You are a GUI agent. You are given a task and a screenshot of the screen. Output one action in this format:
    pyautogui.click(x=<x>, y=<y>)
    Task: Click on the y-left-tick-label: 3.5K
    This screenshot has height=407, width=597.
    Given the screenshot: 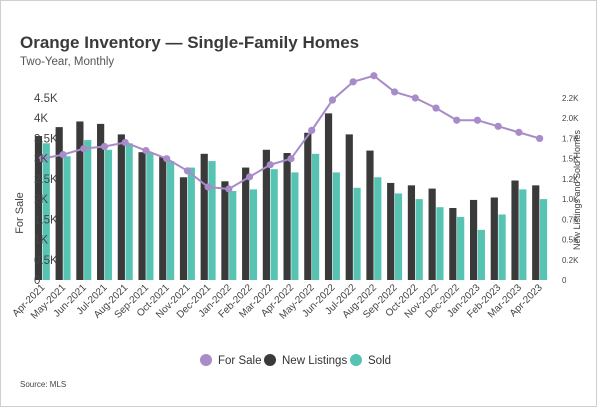 What is the action you would take?
    pyautogui.click(x=46, y=139)
    